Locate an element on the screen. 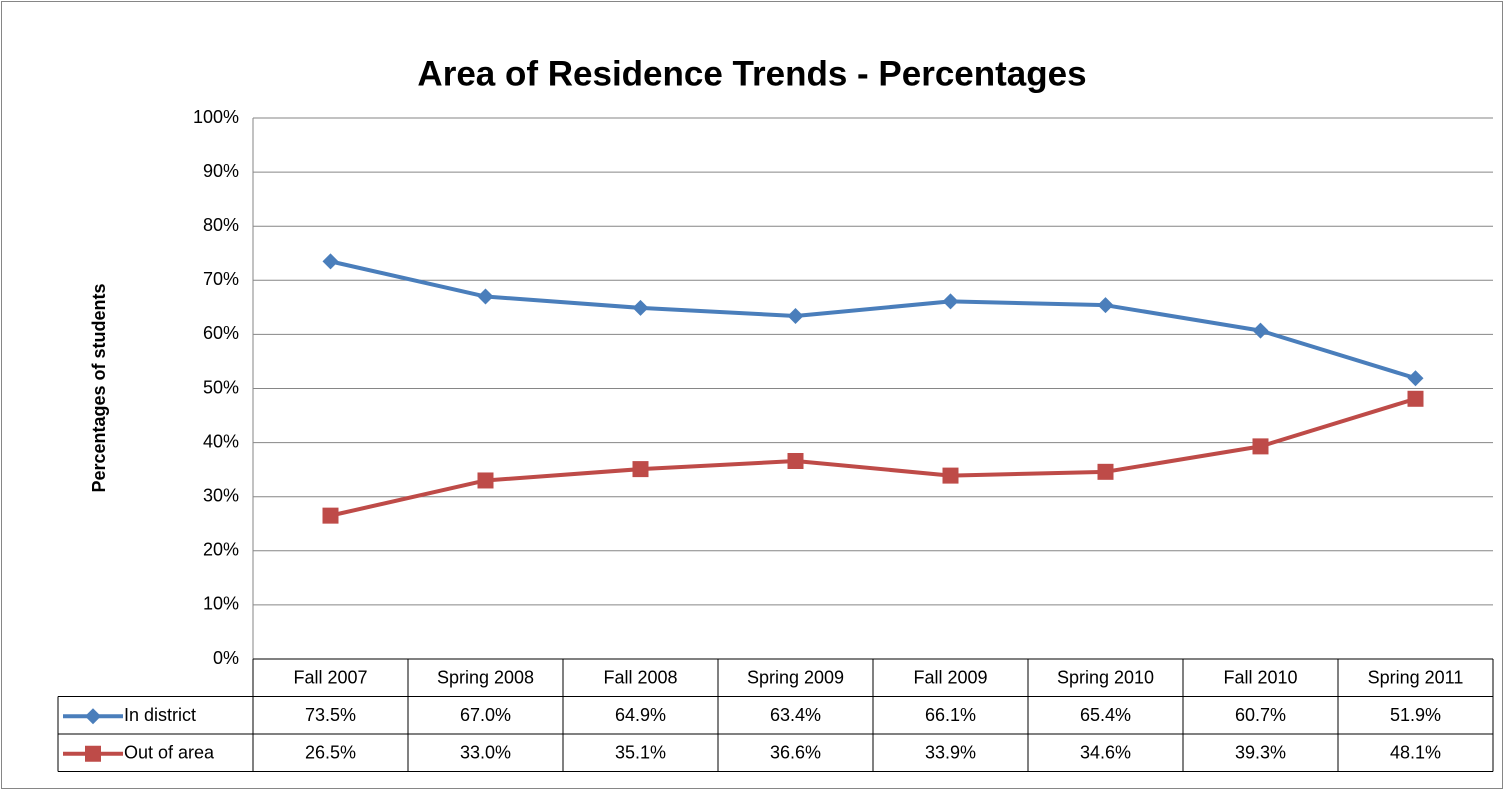  chart-title: Area of Residence Trends - Percentages is located at coordinates (751, 73).